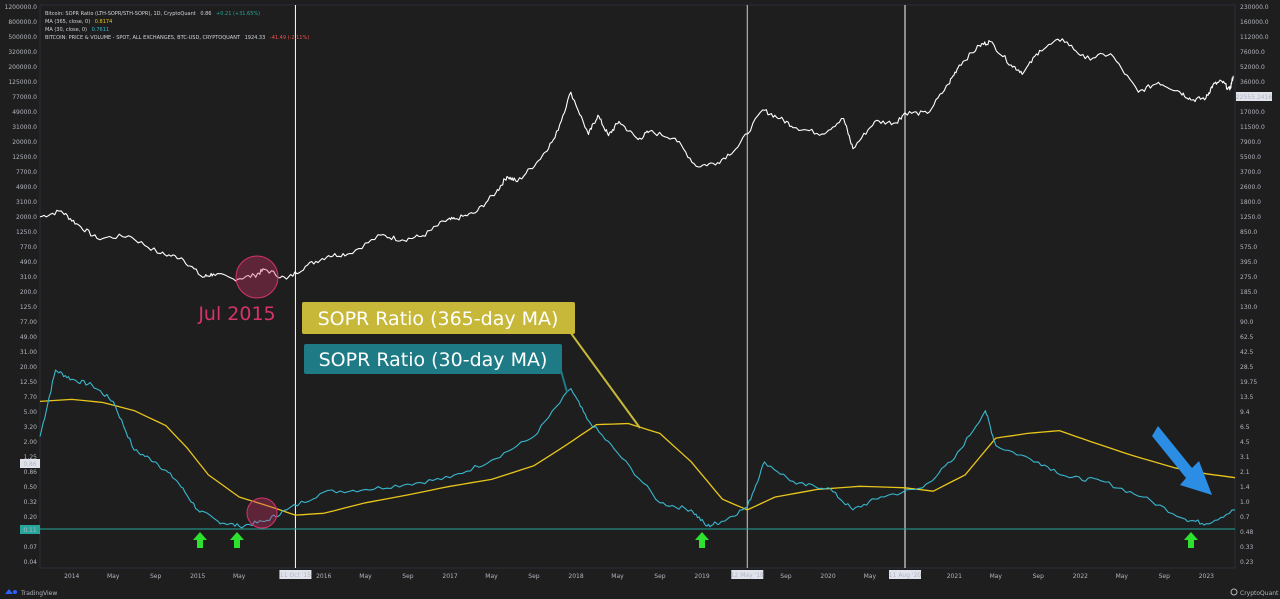  I want to click on left-axis-tick: 0.20, so click(31, 517).